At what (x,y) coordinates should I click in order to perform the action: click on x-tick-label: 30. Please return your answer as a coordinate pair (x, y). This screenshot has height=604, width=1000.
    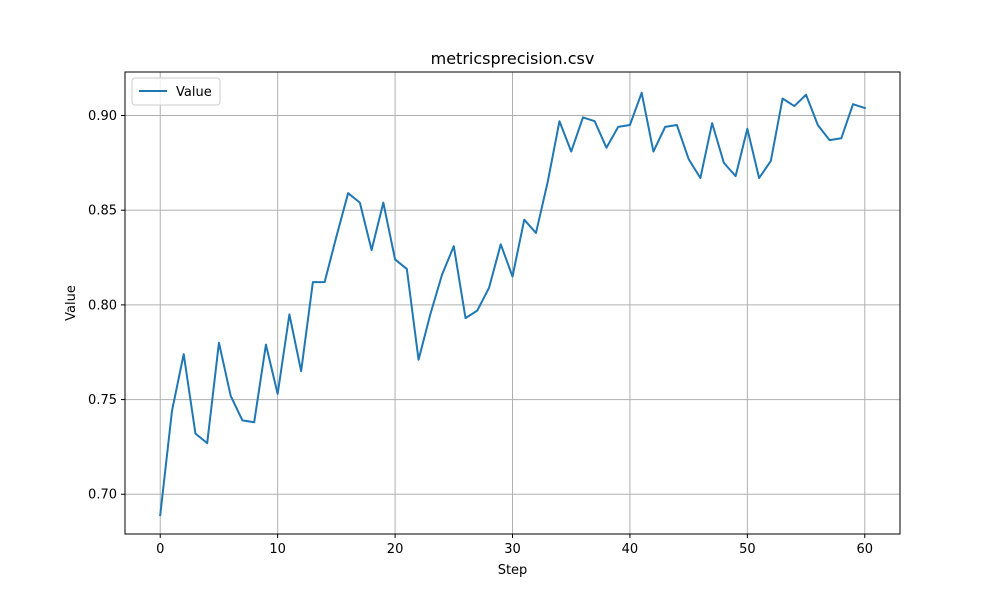
    Looking at the image, I should click on (512, 549).